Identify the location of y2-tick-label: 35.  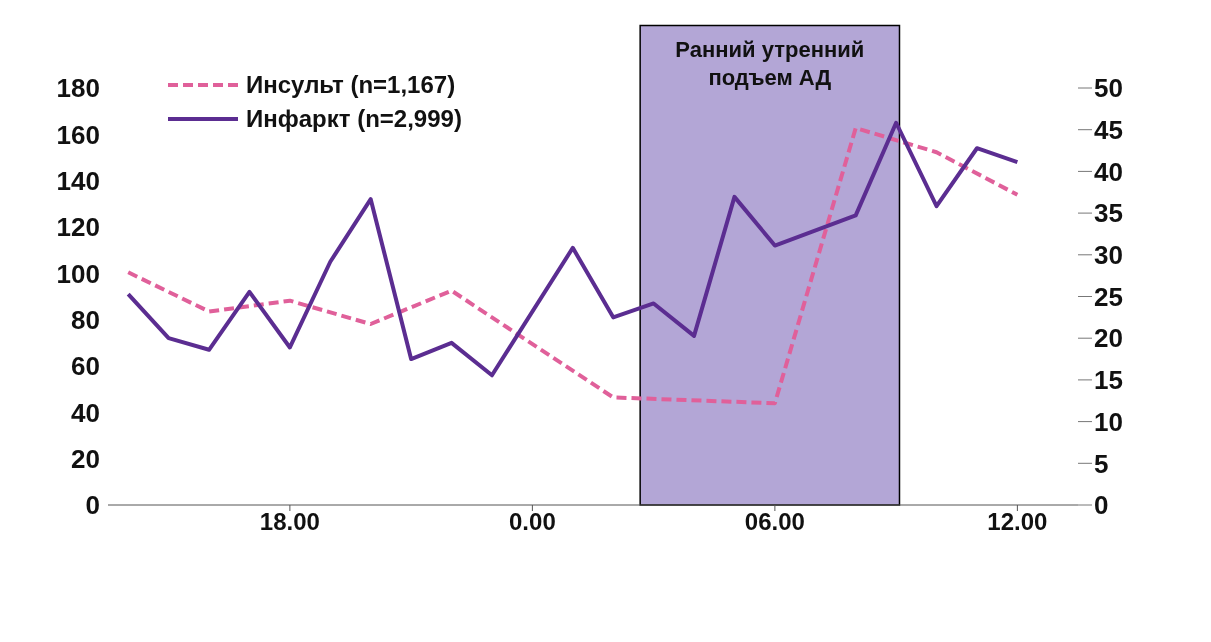
(1108, 213).